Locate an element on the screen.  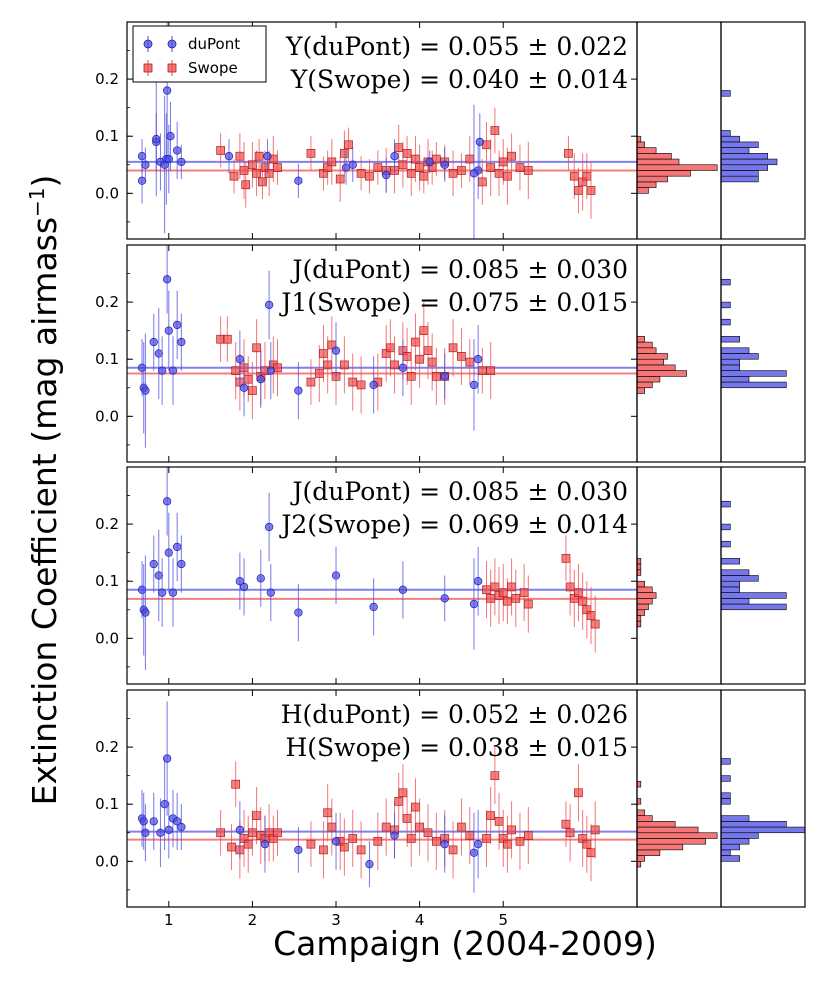
swope-histogram-frame is located at coordinates (679, 130).